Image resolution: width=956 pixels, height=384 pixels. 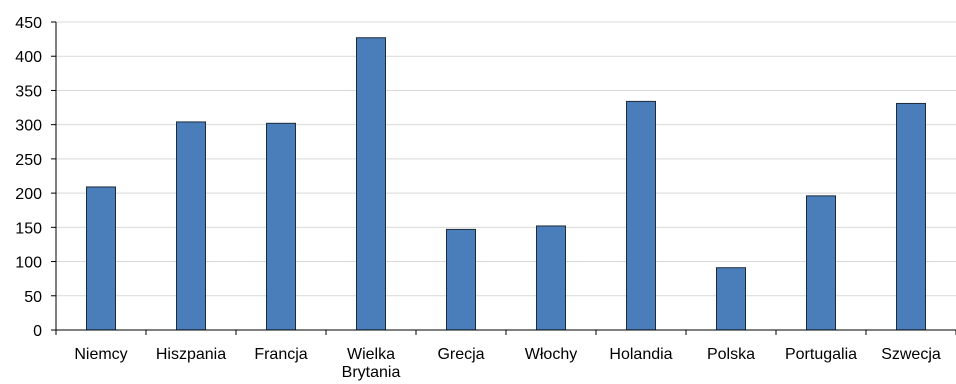 What do you see at coordinates (28, 91) in the screenshot?
I see `y-tick-label: 350` at bounding box center [28, 91].